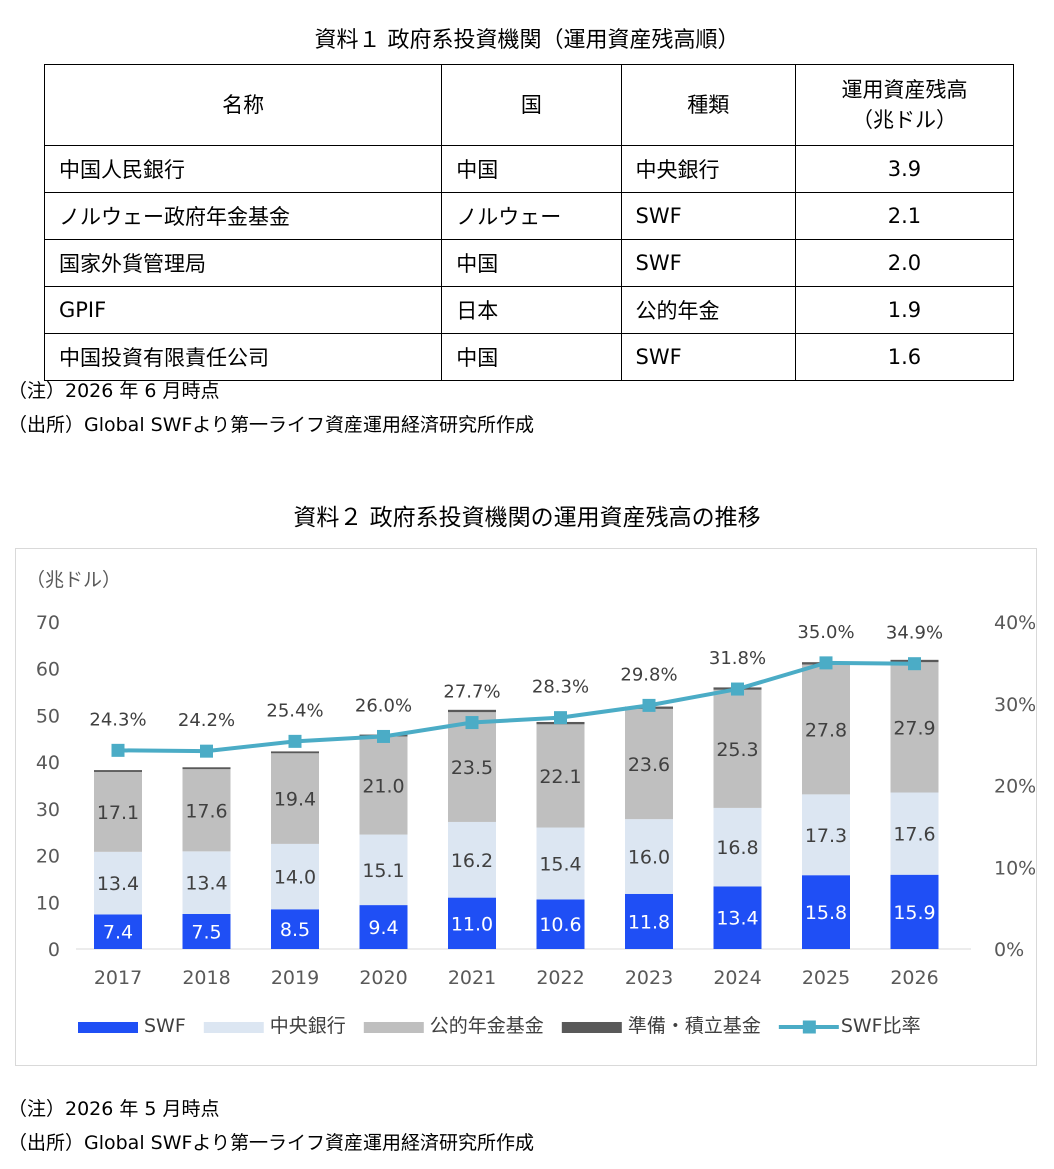  What do you see at coordinates (308, 1026) in the screenshot?
I see `legend-label: 中央銀行` at bounding box center [308, 1026].